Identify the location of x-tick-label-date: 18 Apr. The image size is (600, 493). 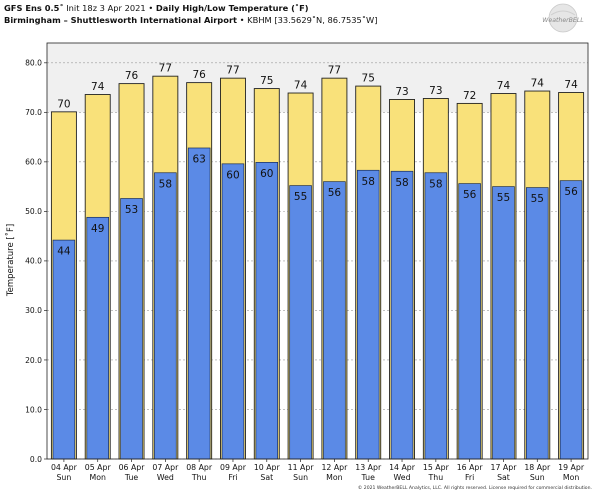
(537, 467).